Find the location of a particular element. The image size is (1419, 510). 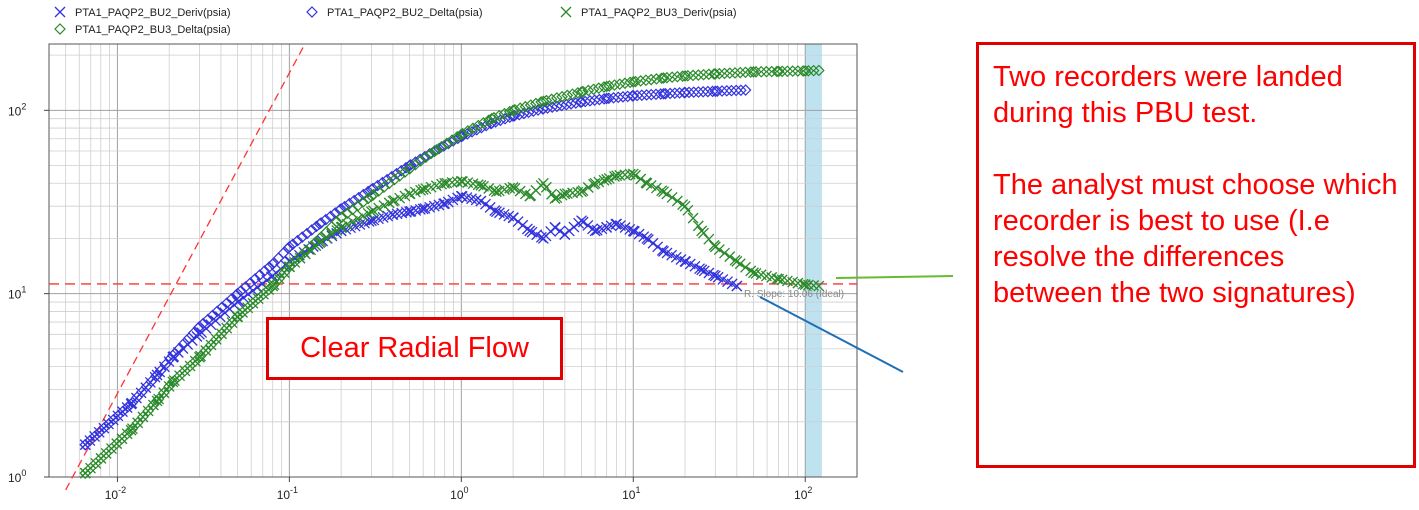

radial-flow-label: Clear Radial Flow is located at coordinates (414, 348).